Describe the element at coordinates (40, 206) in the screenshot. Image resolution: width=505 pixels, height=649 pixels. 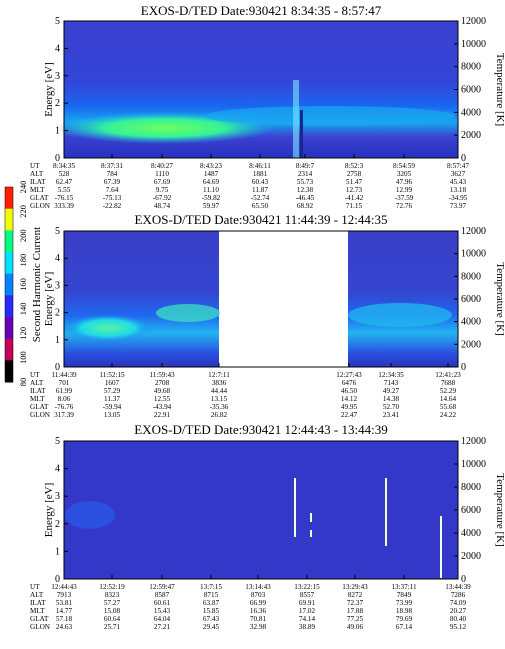
I see `panel-1-table-row-label: GLON` at that location.